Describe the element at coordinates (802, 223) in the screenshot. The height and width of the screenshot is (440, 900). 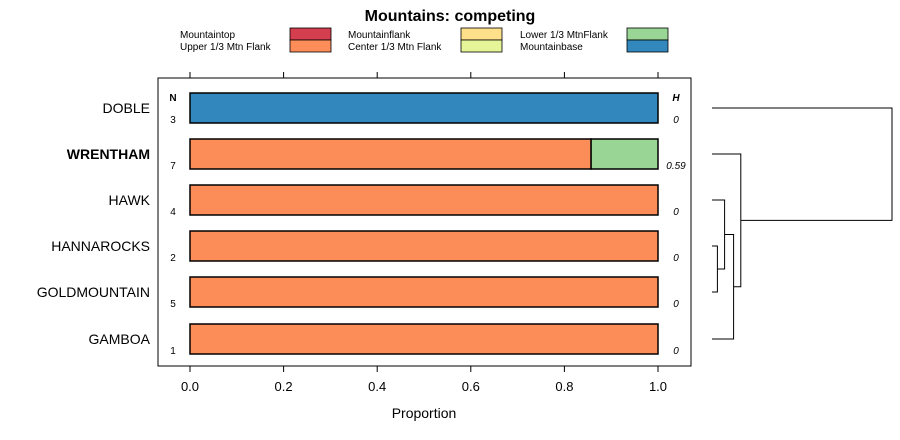
I see `dendrogram` at that location.